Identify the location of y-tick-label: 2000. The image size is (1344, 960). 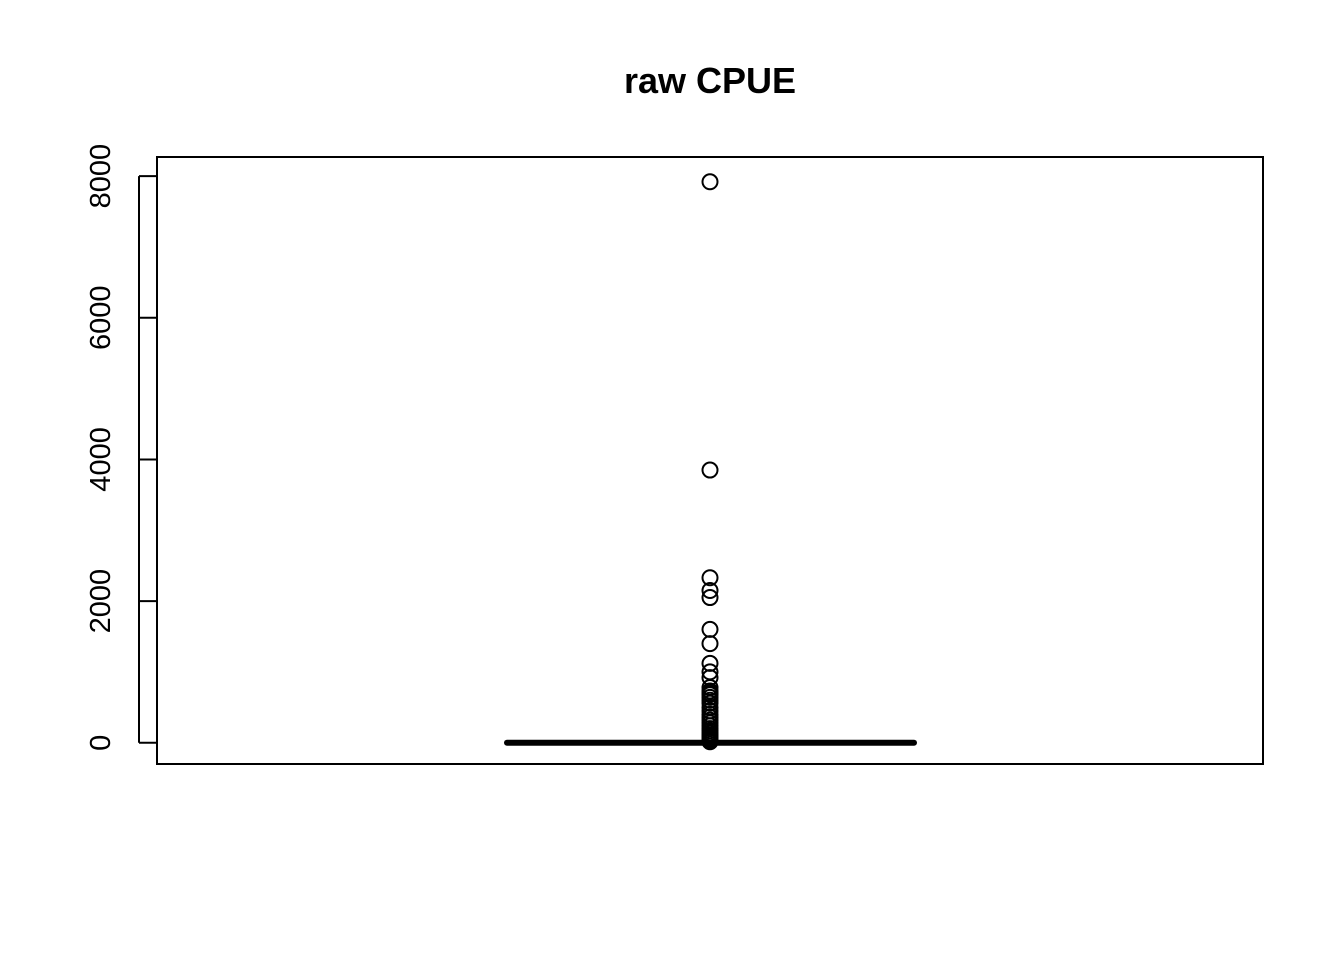
(101, 601).